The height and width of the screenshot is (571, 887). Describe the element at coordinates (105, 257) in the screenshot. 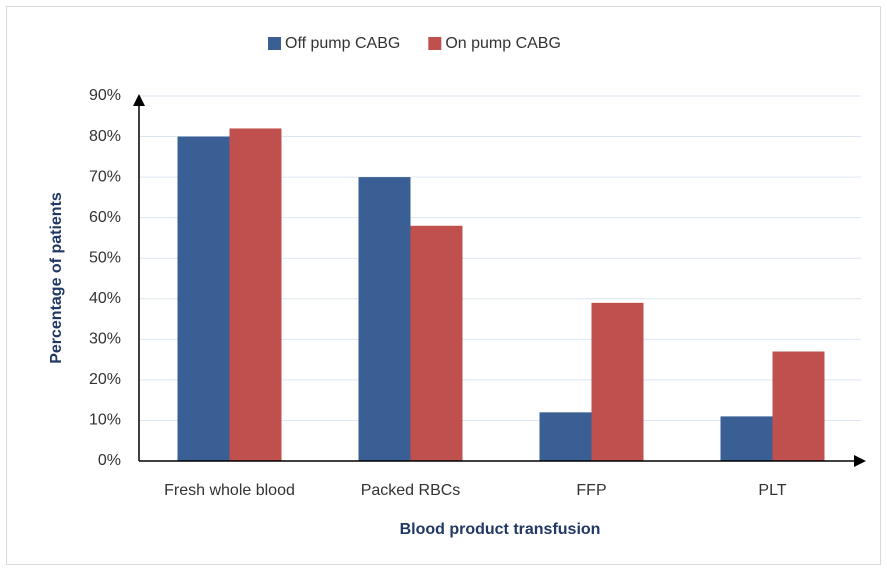

I see `y-tick-label: 50%` at that location.